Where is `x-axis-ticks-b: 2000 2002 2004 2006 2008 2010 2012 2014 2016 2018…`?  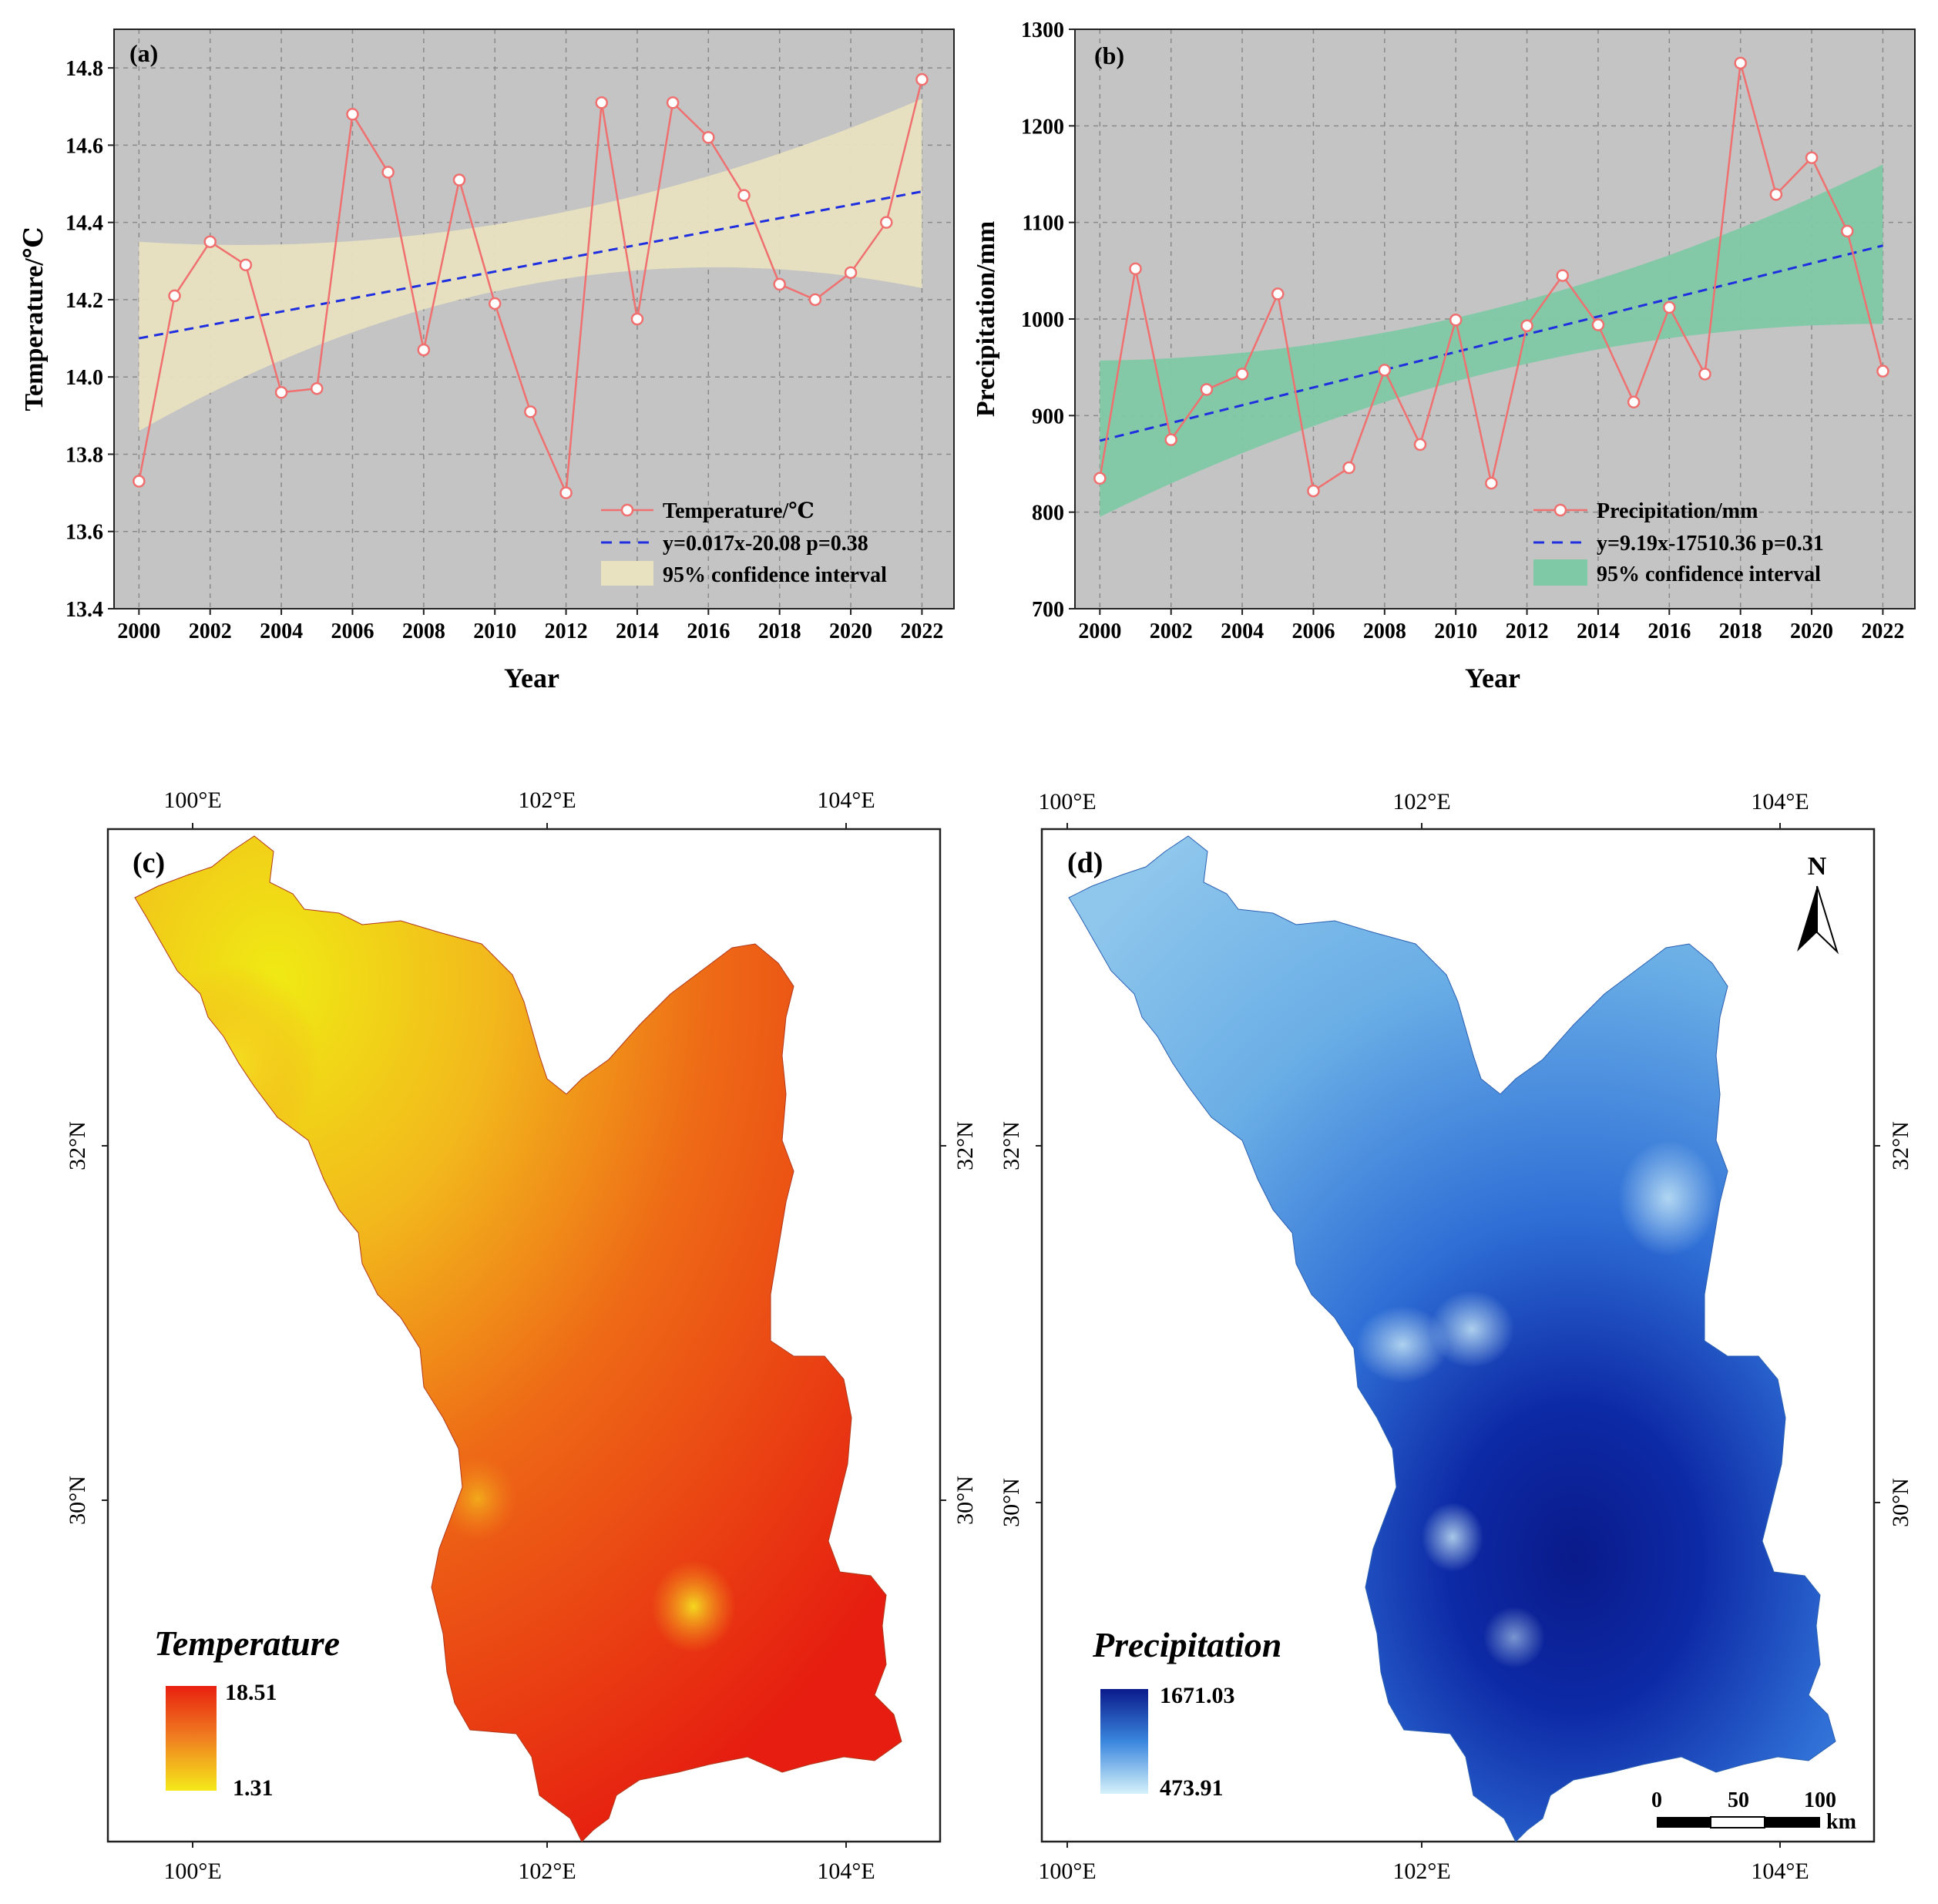
x-axis-ticks-b: 2000 2002 2004 2006 2008 2010 2012 2014 2016 2018… is located at coordinates (1491, 626).